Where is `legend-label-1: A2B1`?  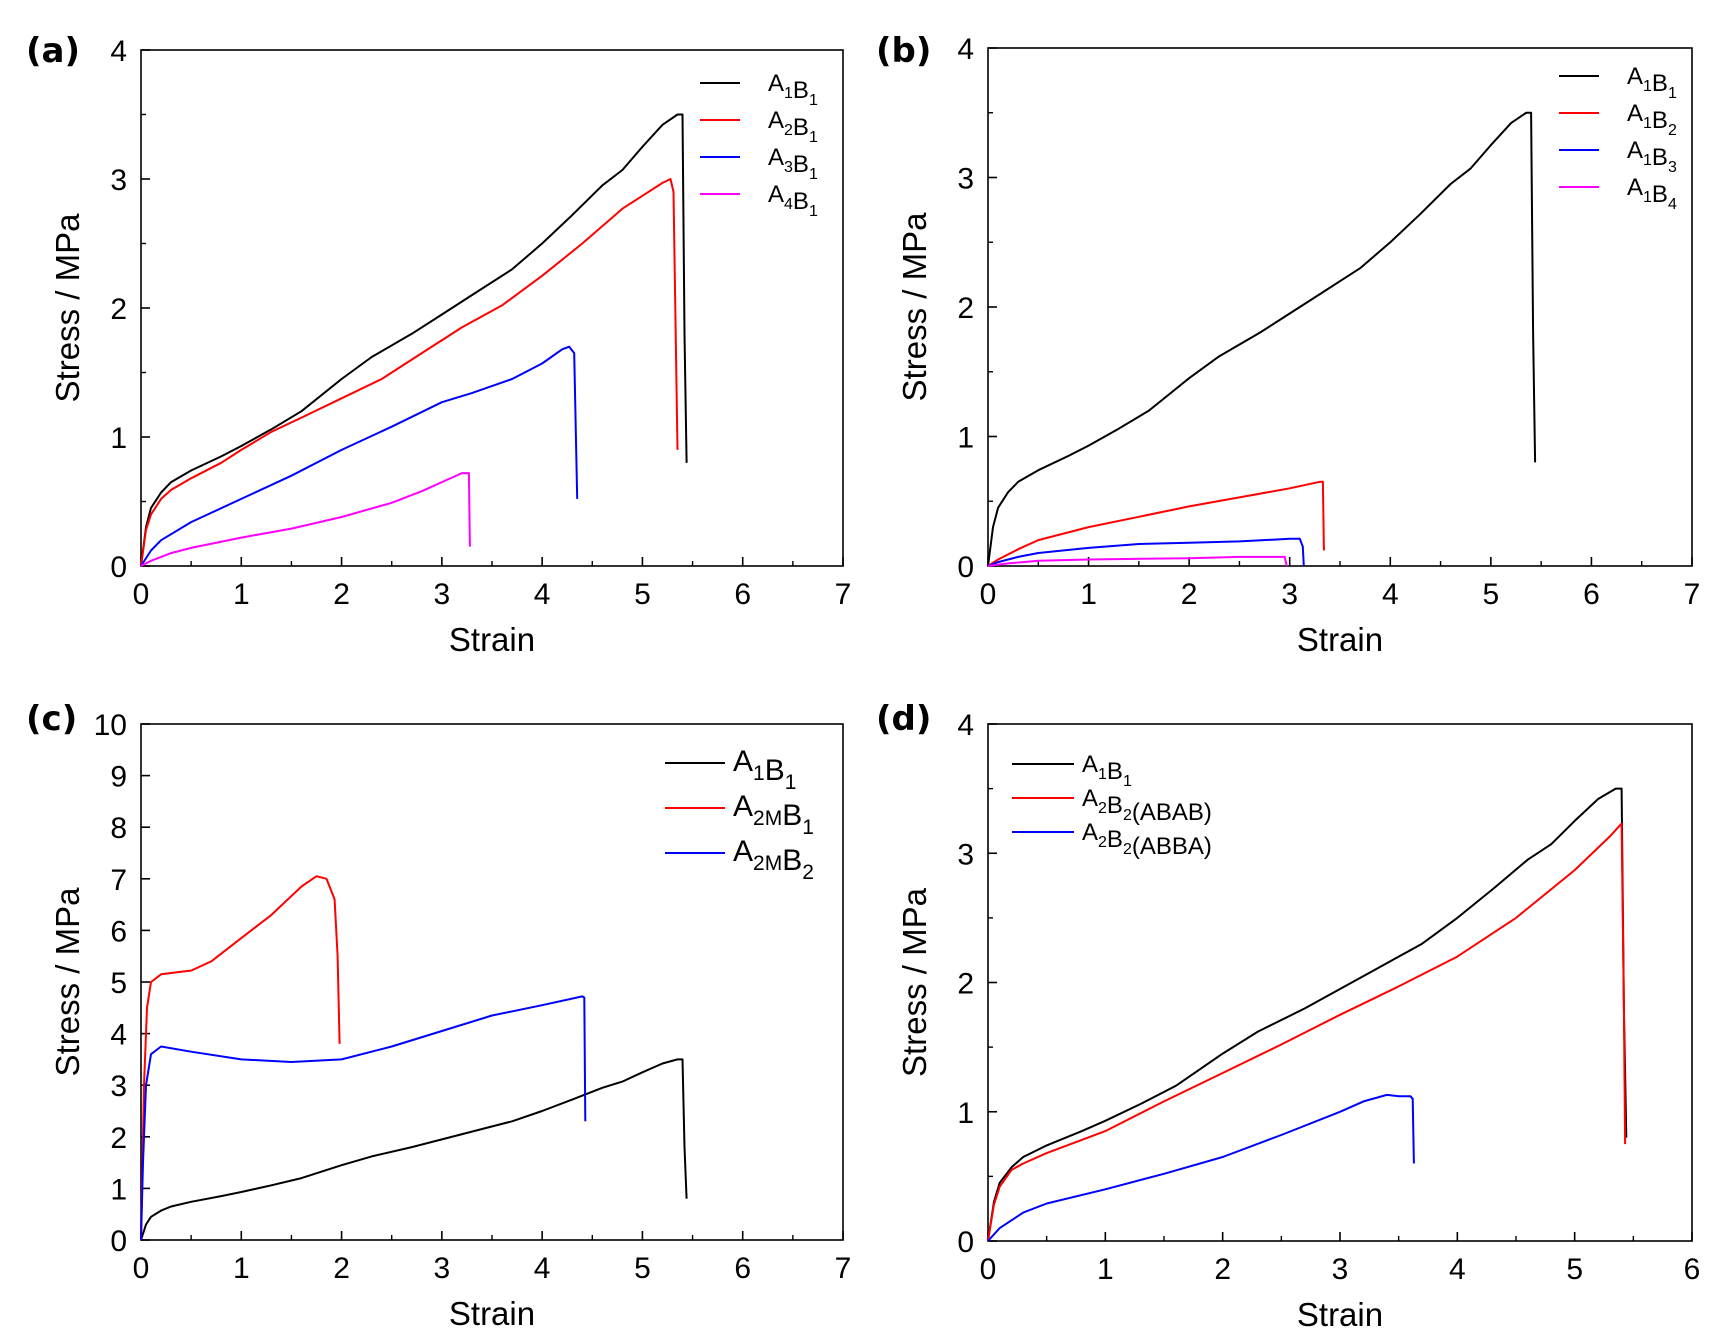
legend-label-1: A2B1 is located at coordinates (793, 126).